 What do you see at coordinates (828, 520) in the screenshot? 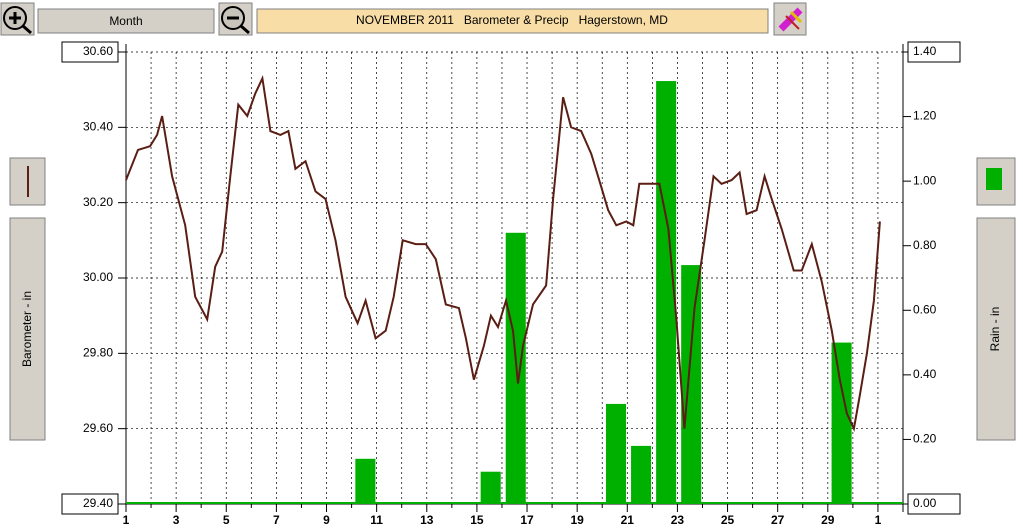
I see `x-tick-label: 29` at bounding box center [828, 520].